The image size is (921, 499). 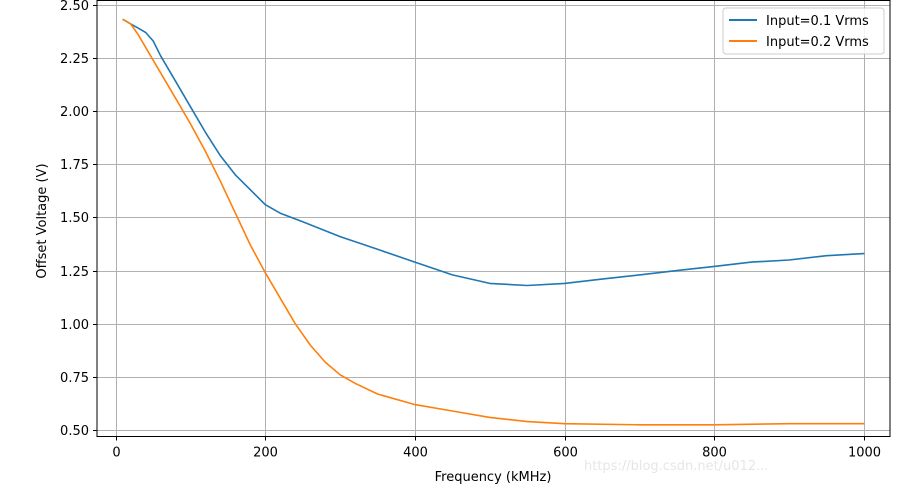 I want to click on y-tick-label: 1.00, so click(x=74, y=325).